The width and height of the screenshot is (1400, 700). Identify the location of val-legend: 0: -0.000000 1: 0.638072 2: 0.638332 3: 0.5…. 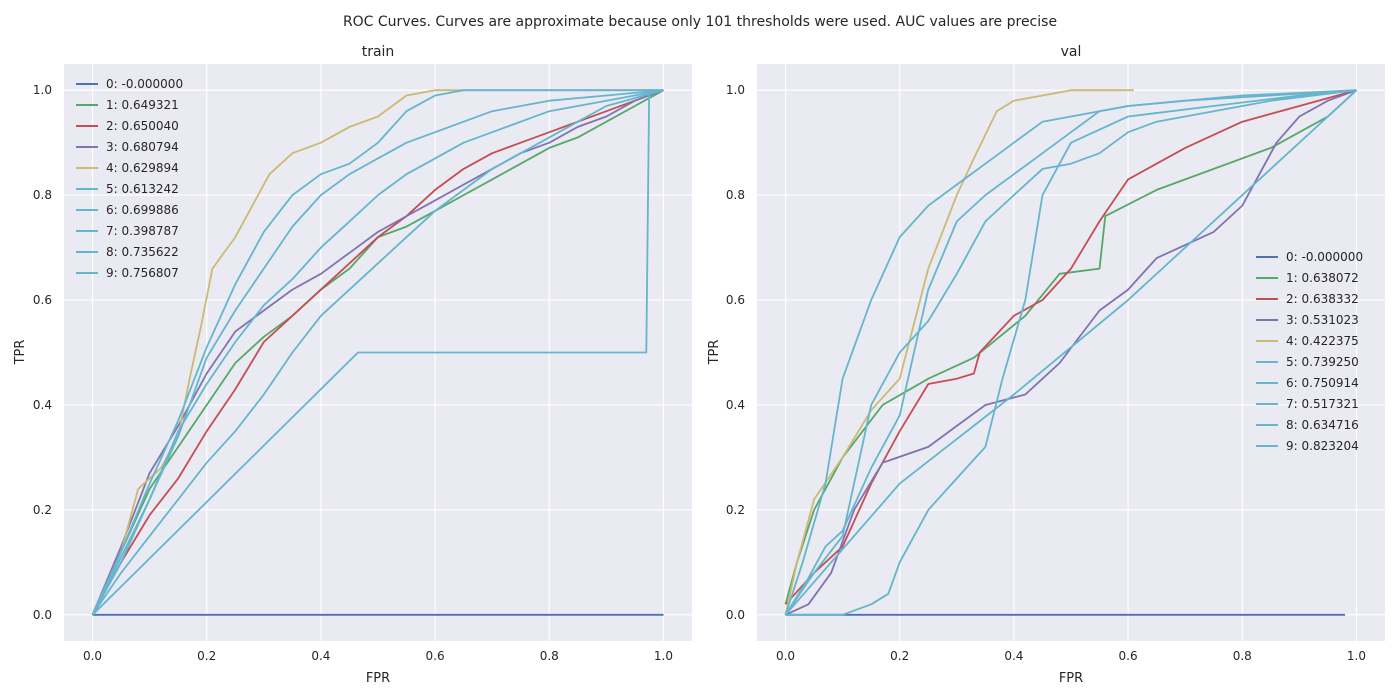
(1309, 351).